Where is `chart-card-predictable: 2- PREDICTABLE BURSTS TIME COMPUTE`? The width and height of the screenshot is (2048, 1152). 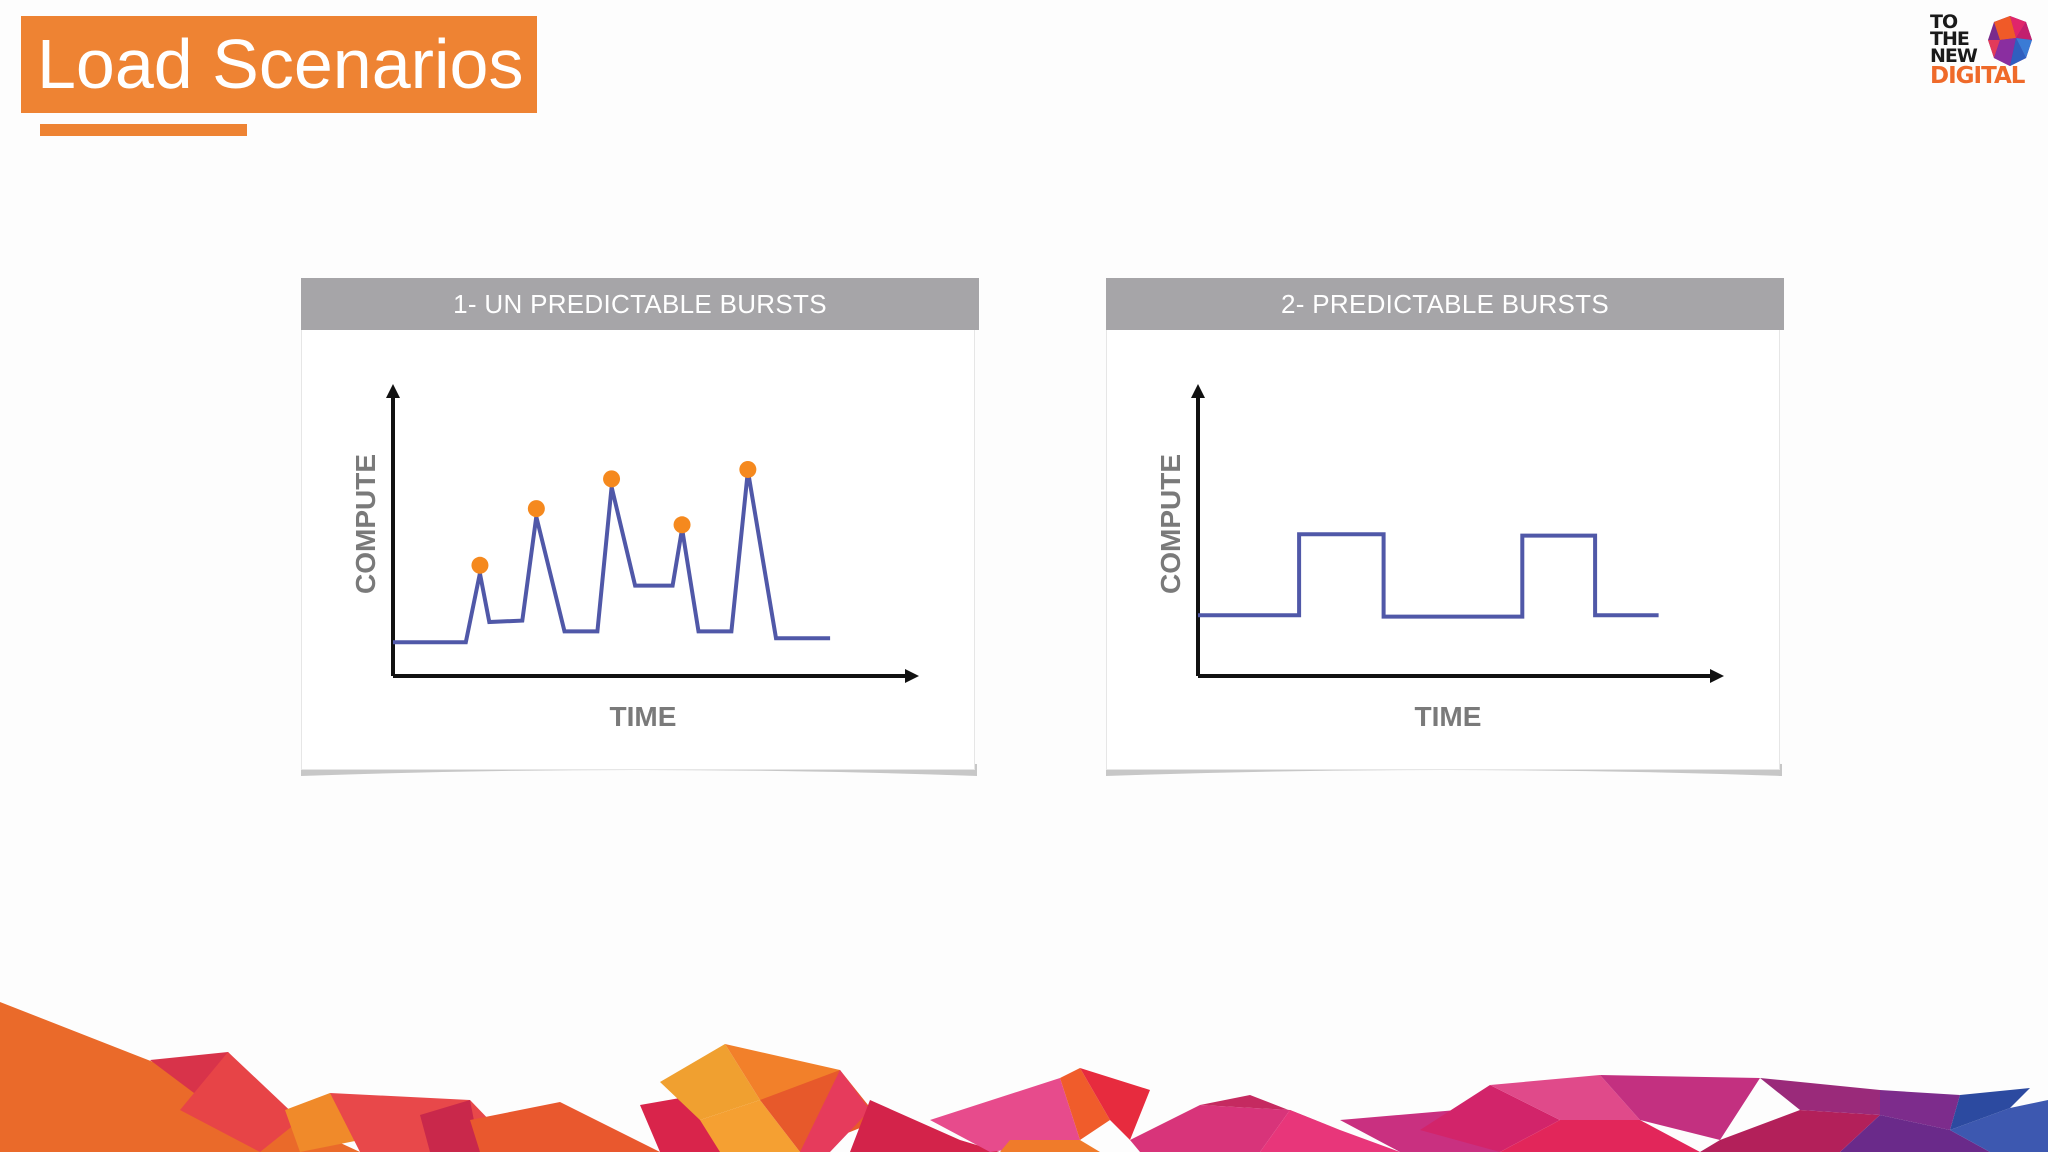
chart-card-predictable: 2- PREDICTABLE BURSTS TIME COMPUTE is located at coordinates (1445, 530).